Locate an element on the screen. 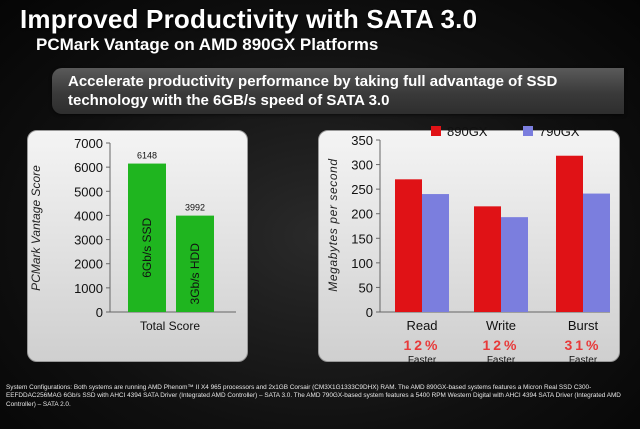  x-tick-label: Read is located at coordinates (421, 325).